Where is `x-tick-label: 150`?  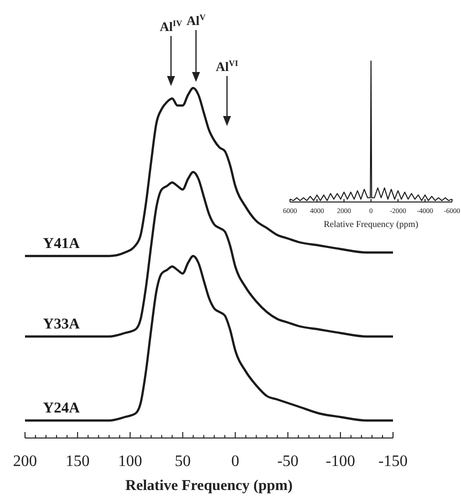 x-tick-label: 150 is located at coordinates (78, 461).